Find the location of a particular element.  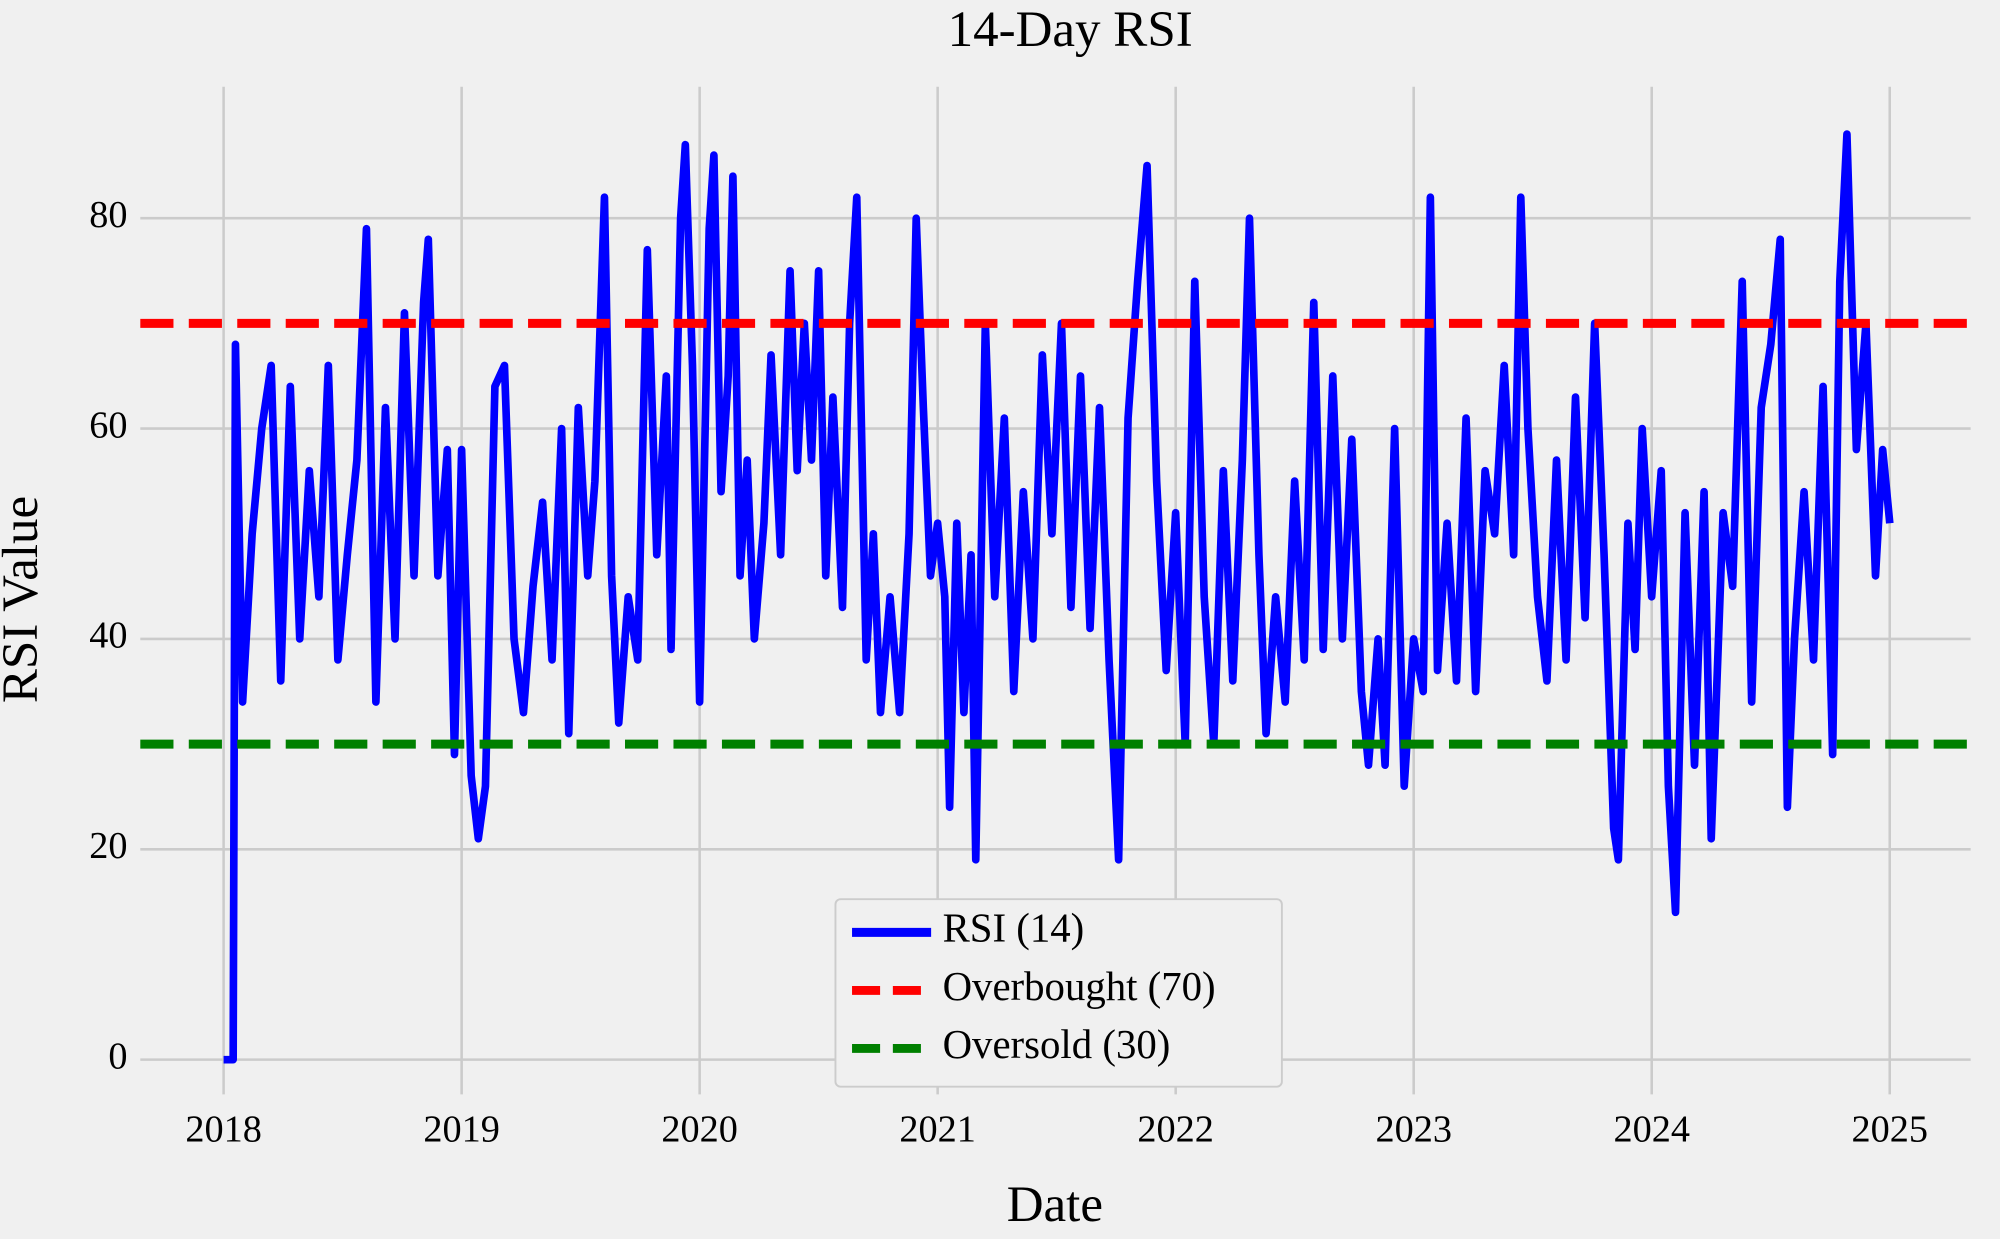

legend-label: Overbought (70) is located at coordinates (1079, 986).